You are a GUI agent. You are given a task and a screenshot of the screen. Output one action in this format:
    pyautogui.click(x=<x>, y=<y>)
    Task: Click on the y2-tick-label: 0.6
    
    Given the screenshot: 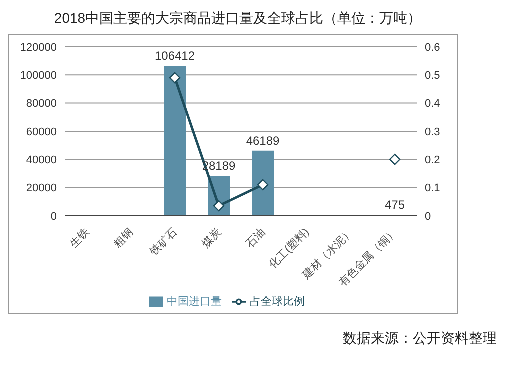 What is the action you would take?
    pyautogui.click(x=432, y=48)
    